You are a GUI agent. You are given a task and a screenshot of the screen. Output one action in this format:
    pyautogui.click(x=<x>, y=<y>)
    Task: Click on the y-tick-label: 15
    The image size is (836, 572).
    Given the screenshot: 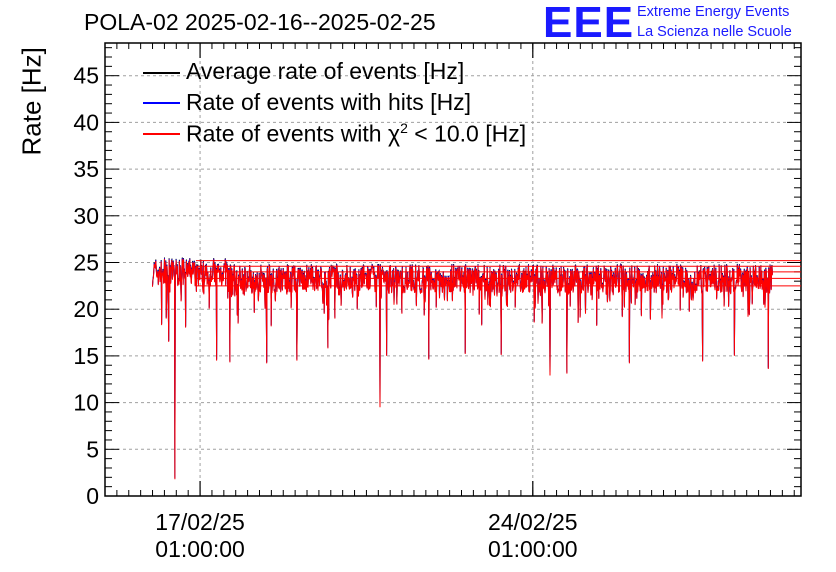 What is the action you would take?
    pyautogui.click(x=86, y=356)
    